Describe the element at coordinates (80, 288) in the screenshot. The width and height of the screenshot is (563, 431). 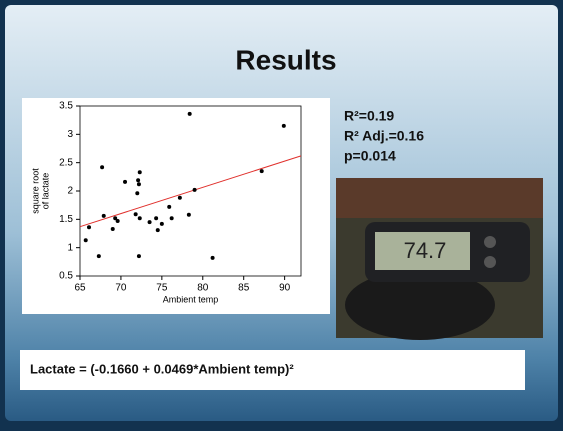
I see `x-tick-label: 65` at that location.